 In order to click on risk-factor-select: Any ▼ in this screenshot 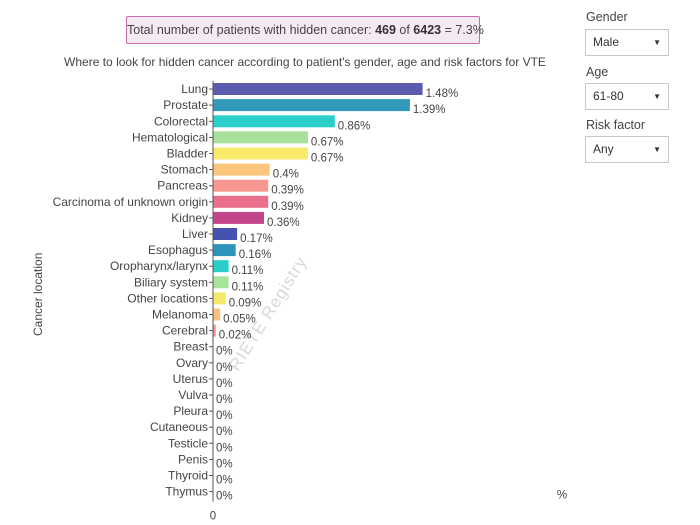, I will do `click(627, 149)`.